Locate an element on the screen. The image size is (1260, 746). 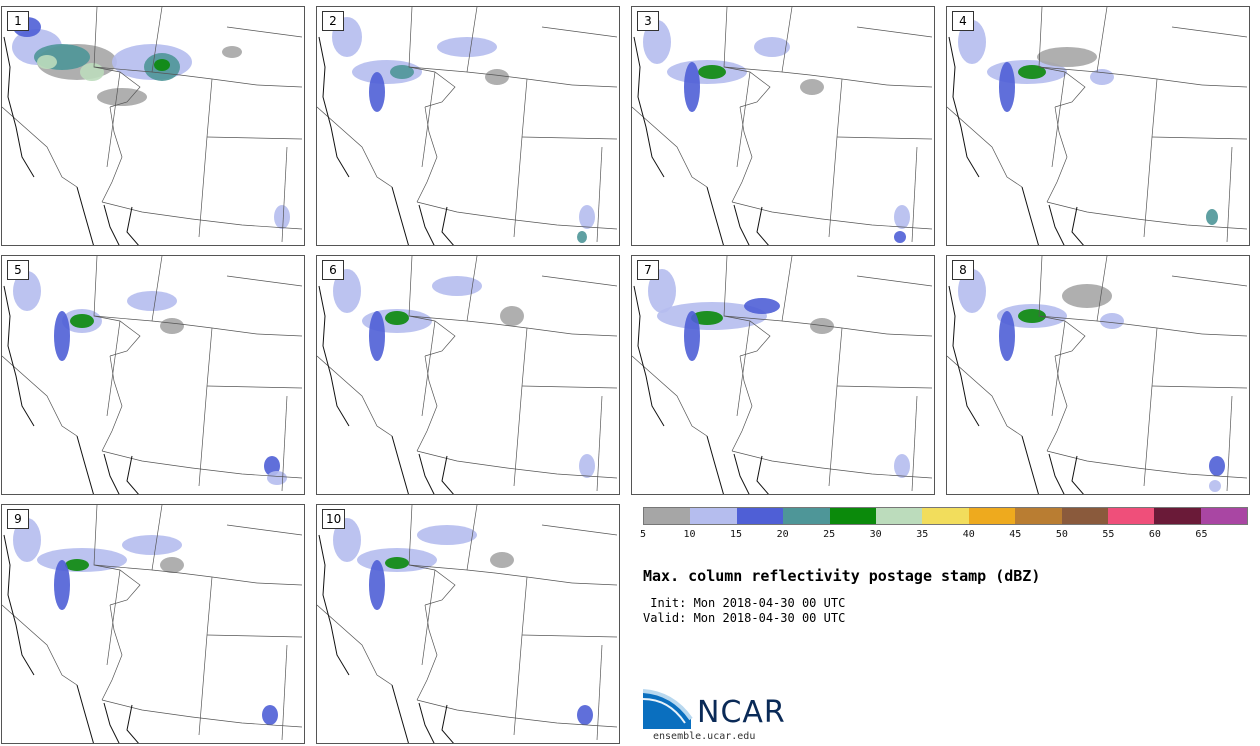
colorbar-tick-label: 40 is located at coordinates (968, 534).